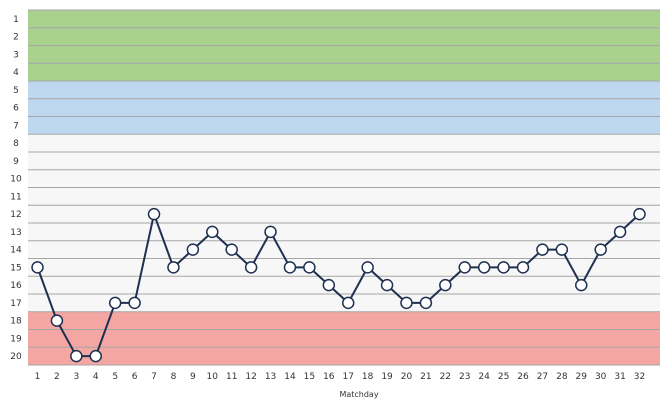  Describe the element at coordinates (57, 377) in the screenshot. I see `x-tick-label: 2` at that location.